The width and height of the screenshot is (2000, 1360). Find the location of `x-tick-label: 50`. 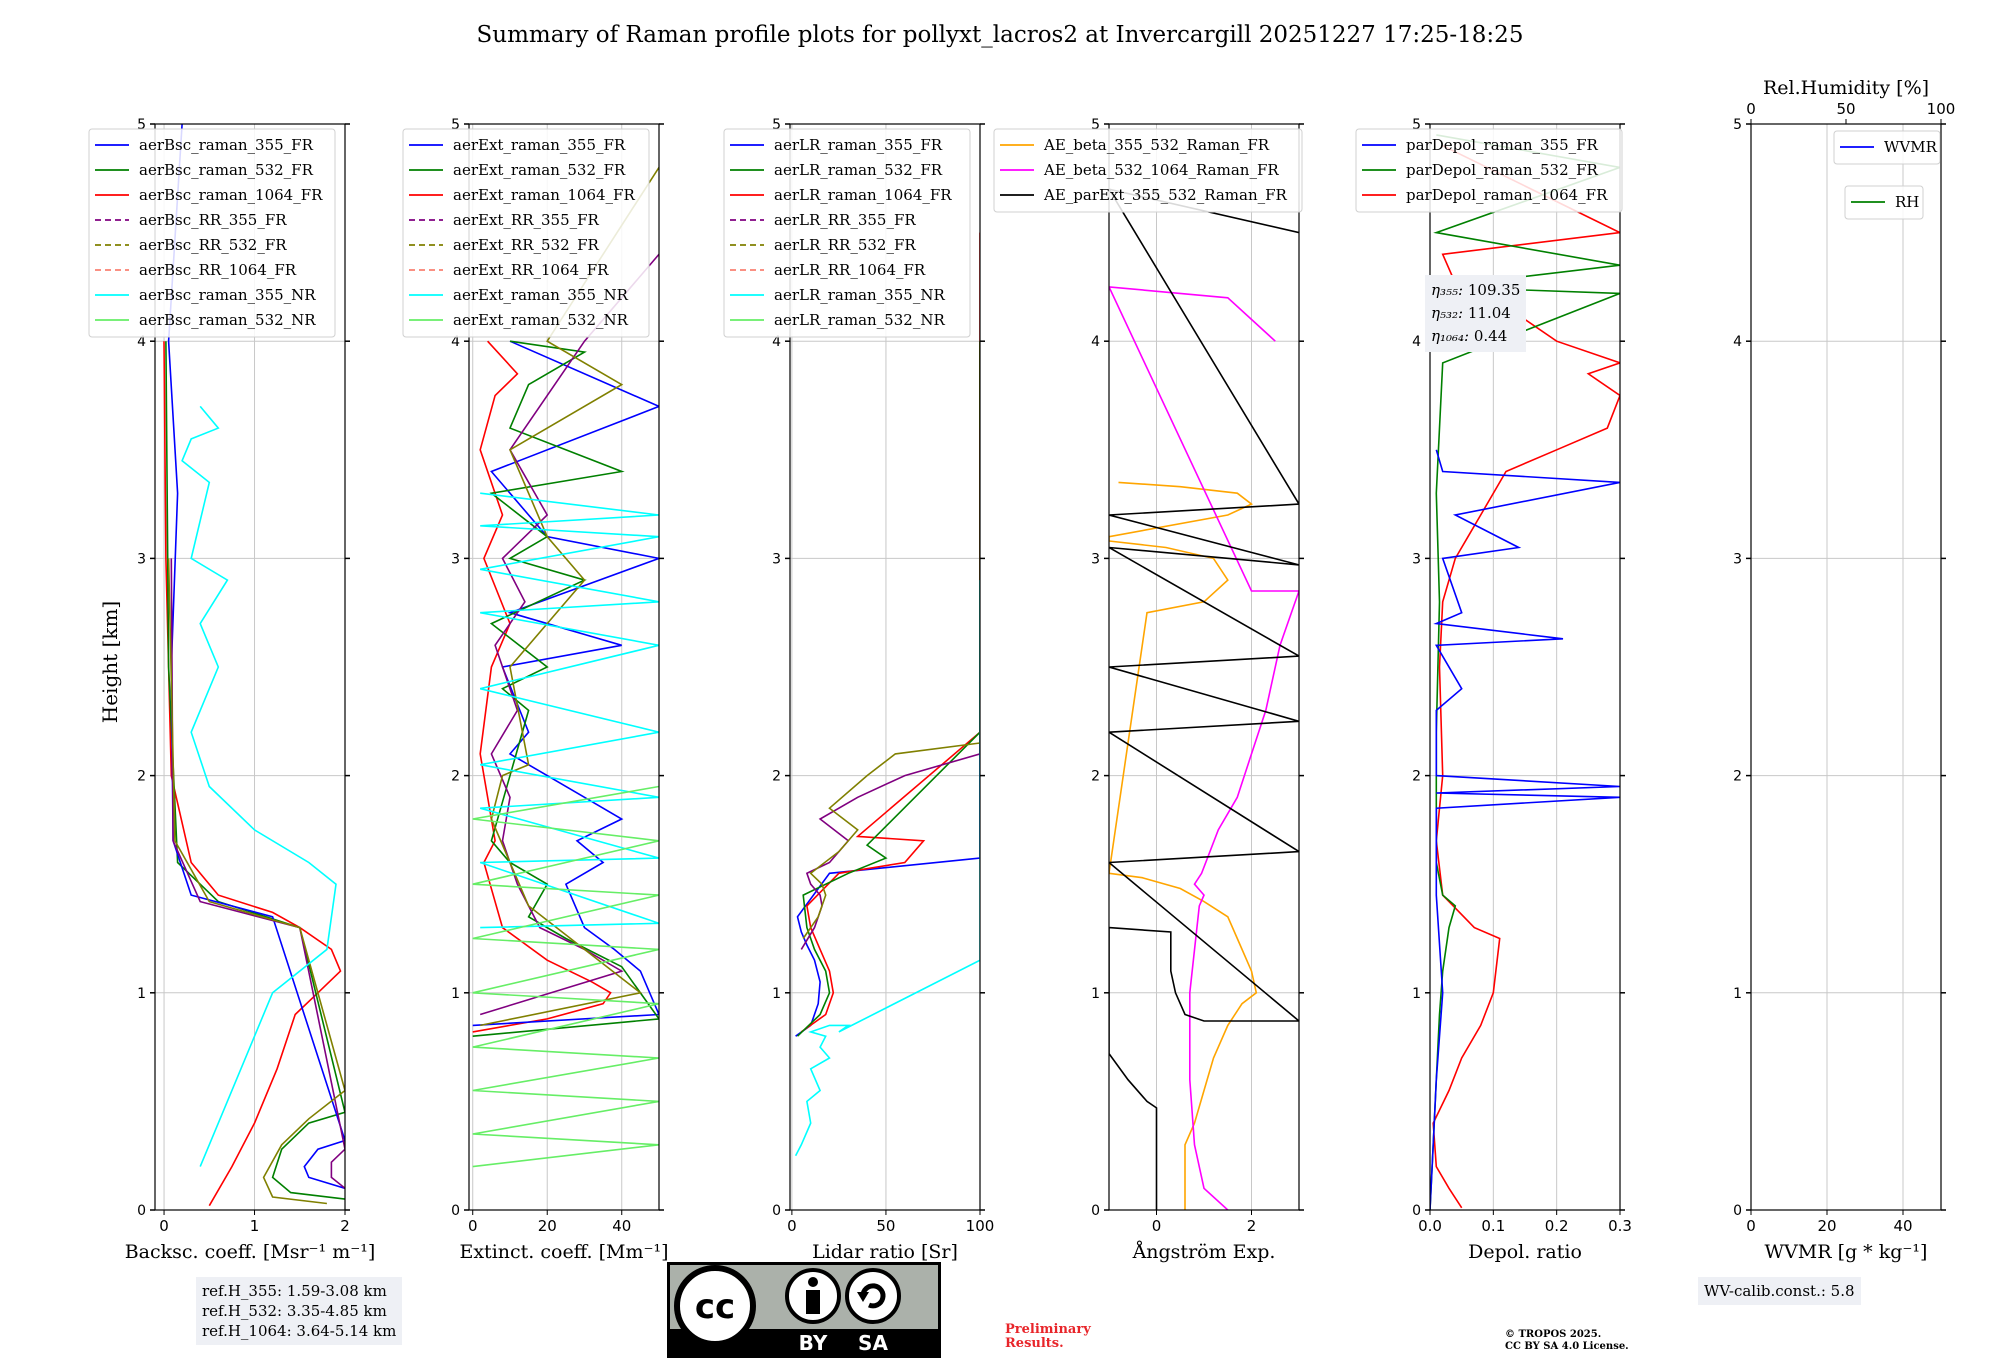

x-tick-label: 50 is located at coordinates (885, 1226).